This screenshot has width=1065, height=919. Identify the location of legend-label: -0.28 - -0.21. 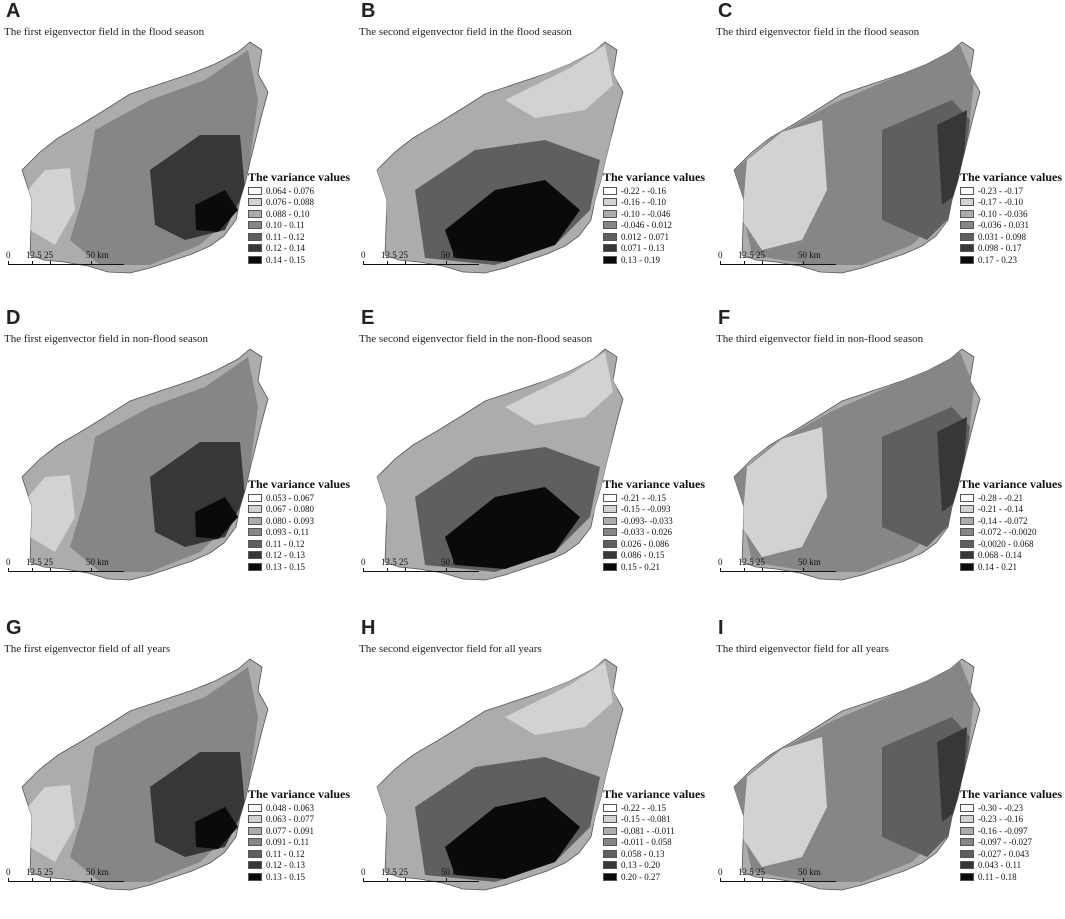
(1000, 497).